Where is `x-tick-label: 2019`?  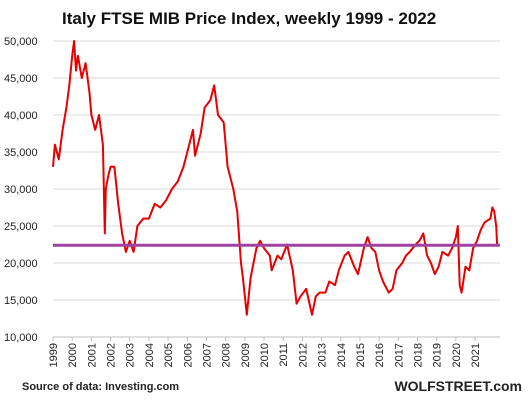
x-tick-label: 2019 is located at coordinates (438, 355).